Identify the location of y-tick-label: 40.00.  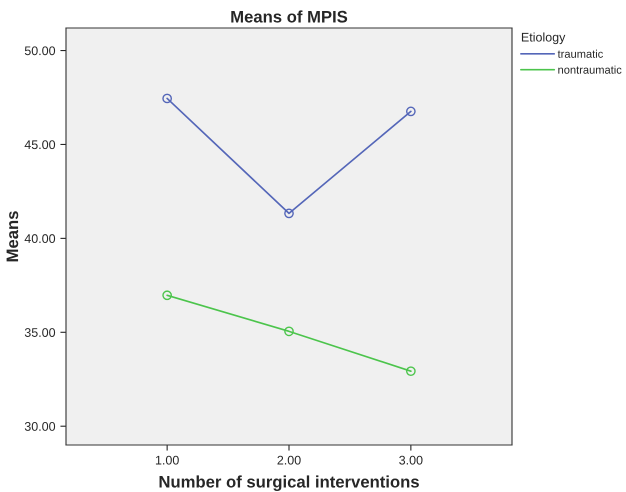
(40, 239).